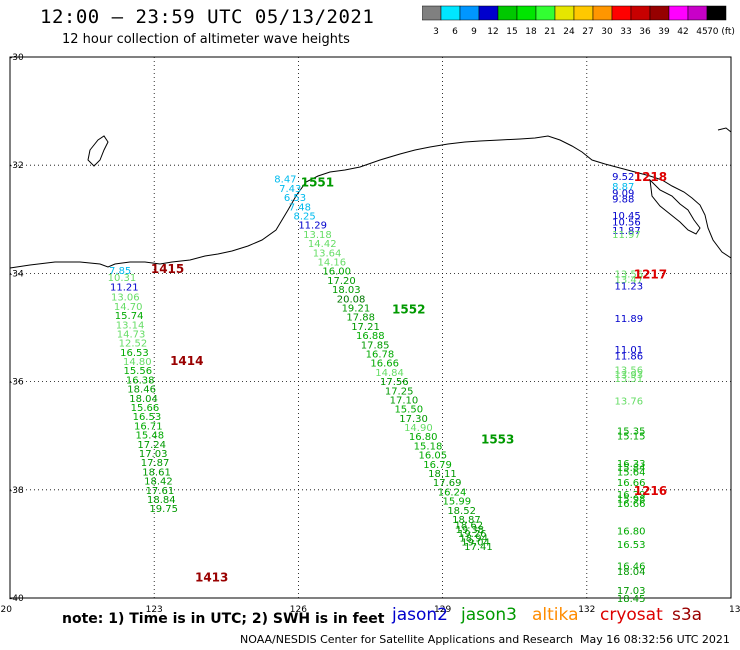 Image resolution: width=740 pixels, height=650 pixels. I want to click on swh-value: 19.38, so click(469, 530).